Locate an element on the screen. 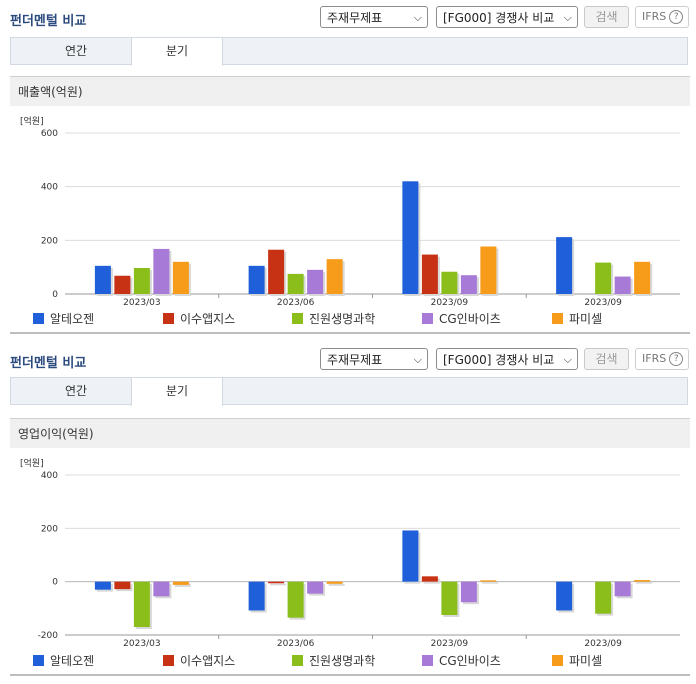 This screenshot has height=684, width=696. legend-label: 파미셀 is located at coordinates (586, 319).